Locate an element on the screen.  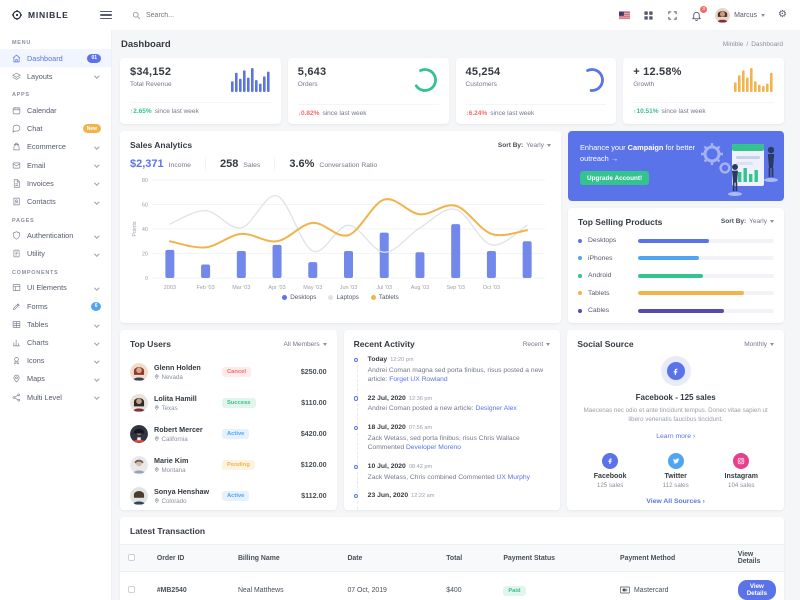
user-menu: Marcus is located at coordinates (740, 15).